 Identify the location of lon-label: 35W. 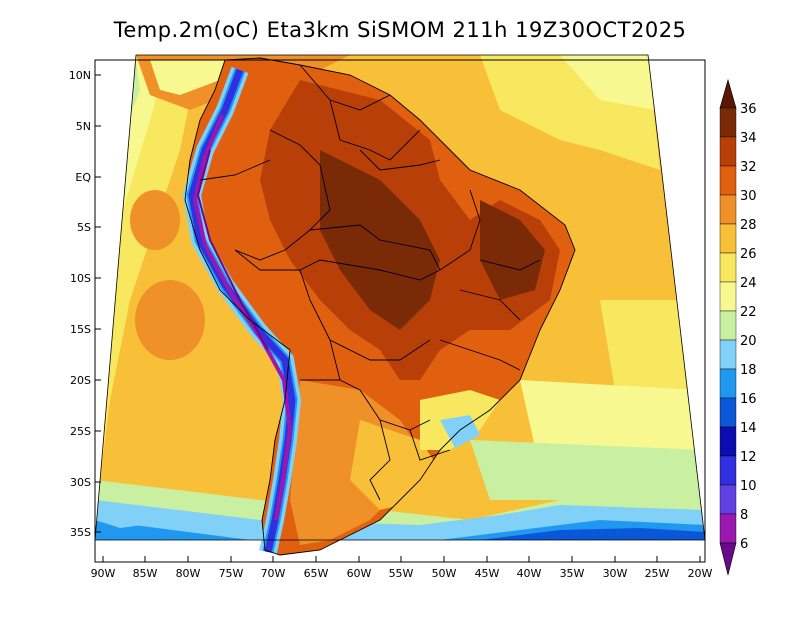
(572, 573).